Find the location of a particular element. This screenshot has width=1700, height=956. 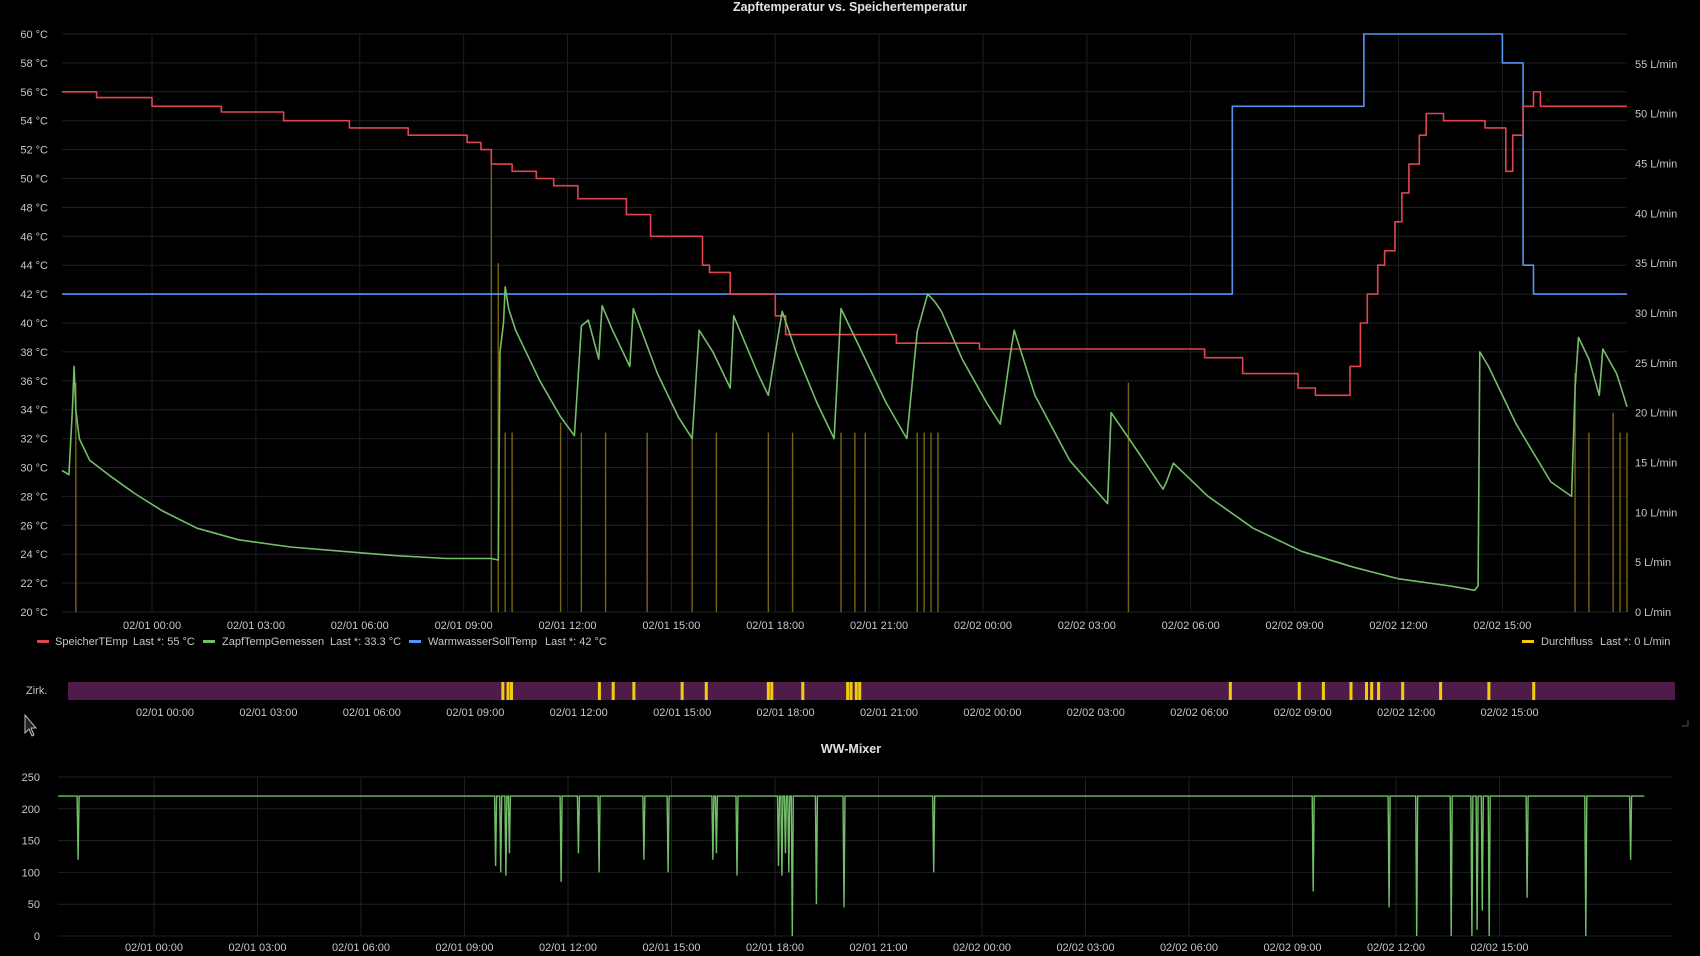

mixer-x-tick-label: 02/01 09:00 is located at coordinates (464, 948).